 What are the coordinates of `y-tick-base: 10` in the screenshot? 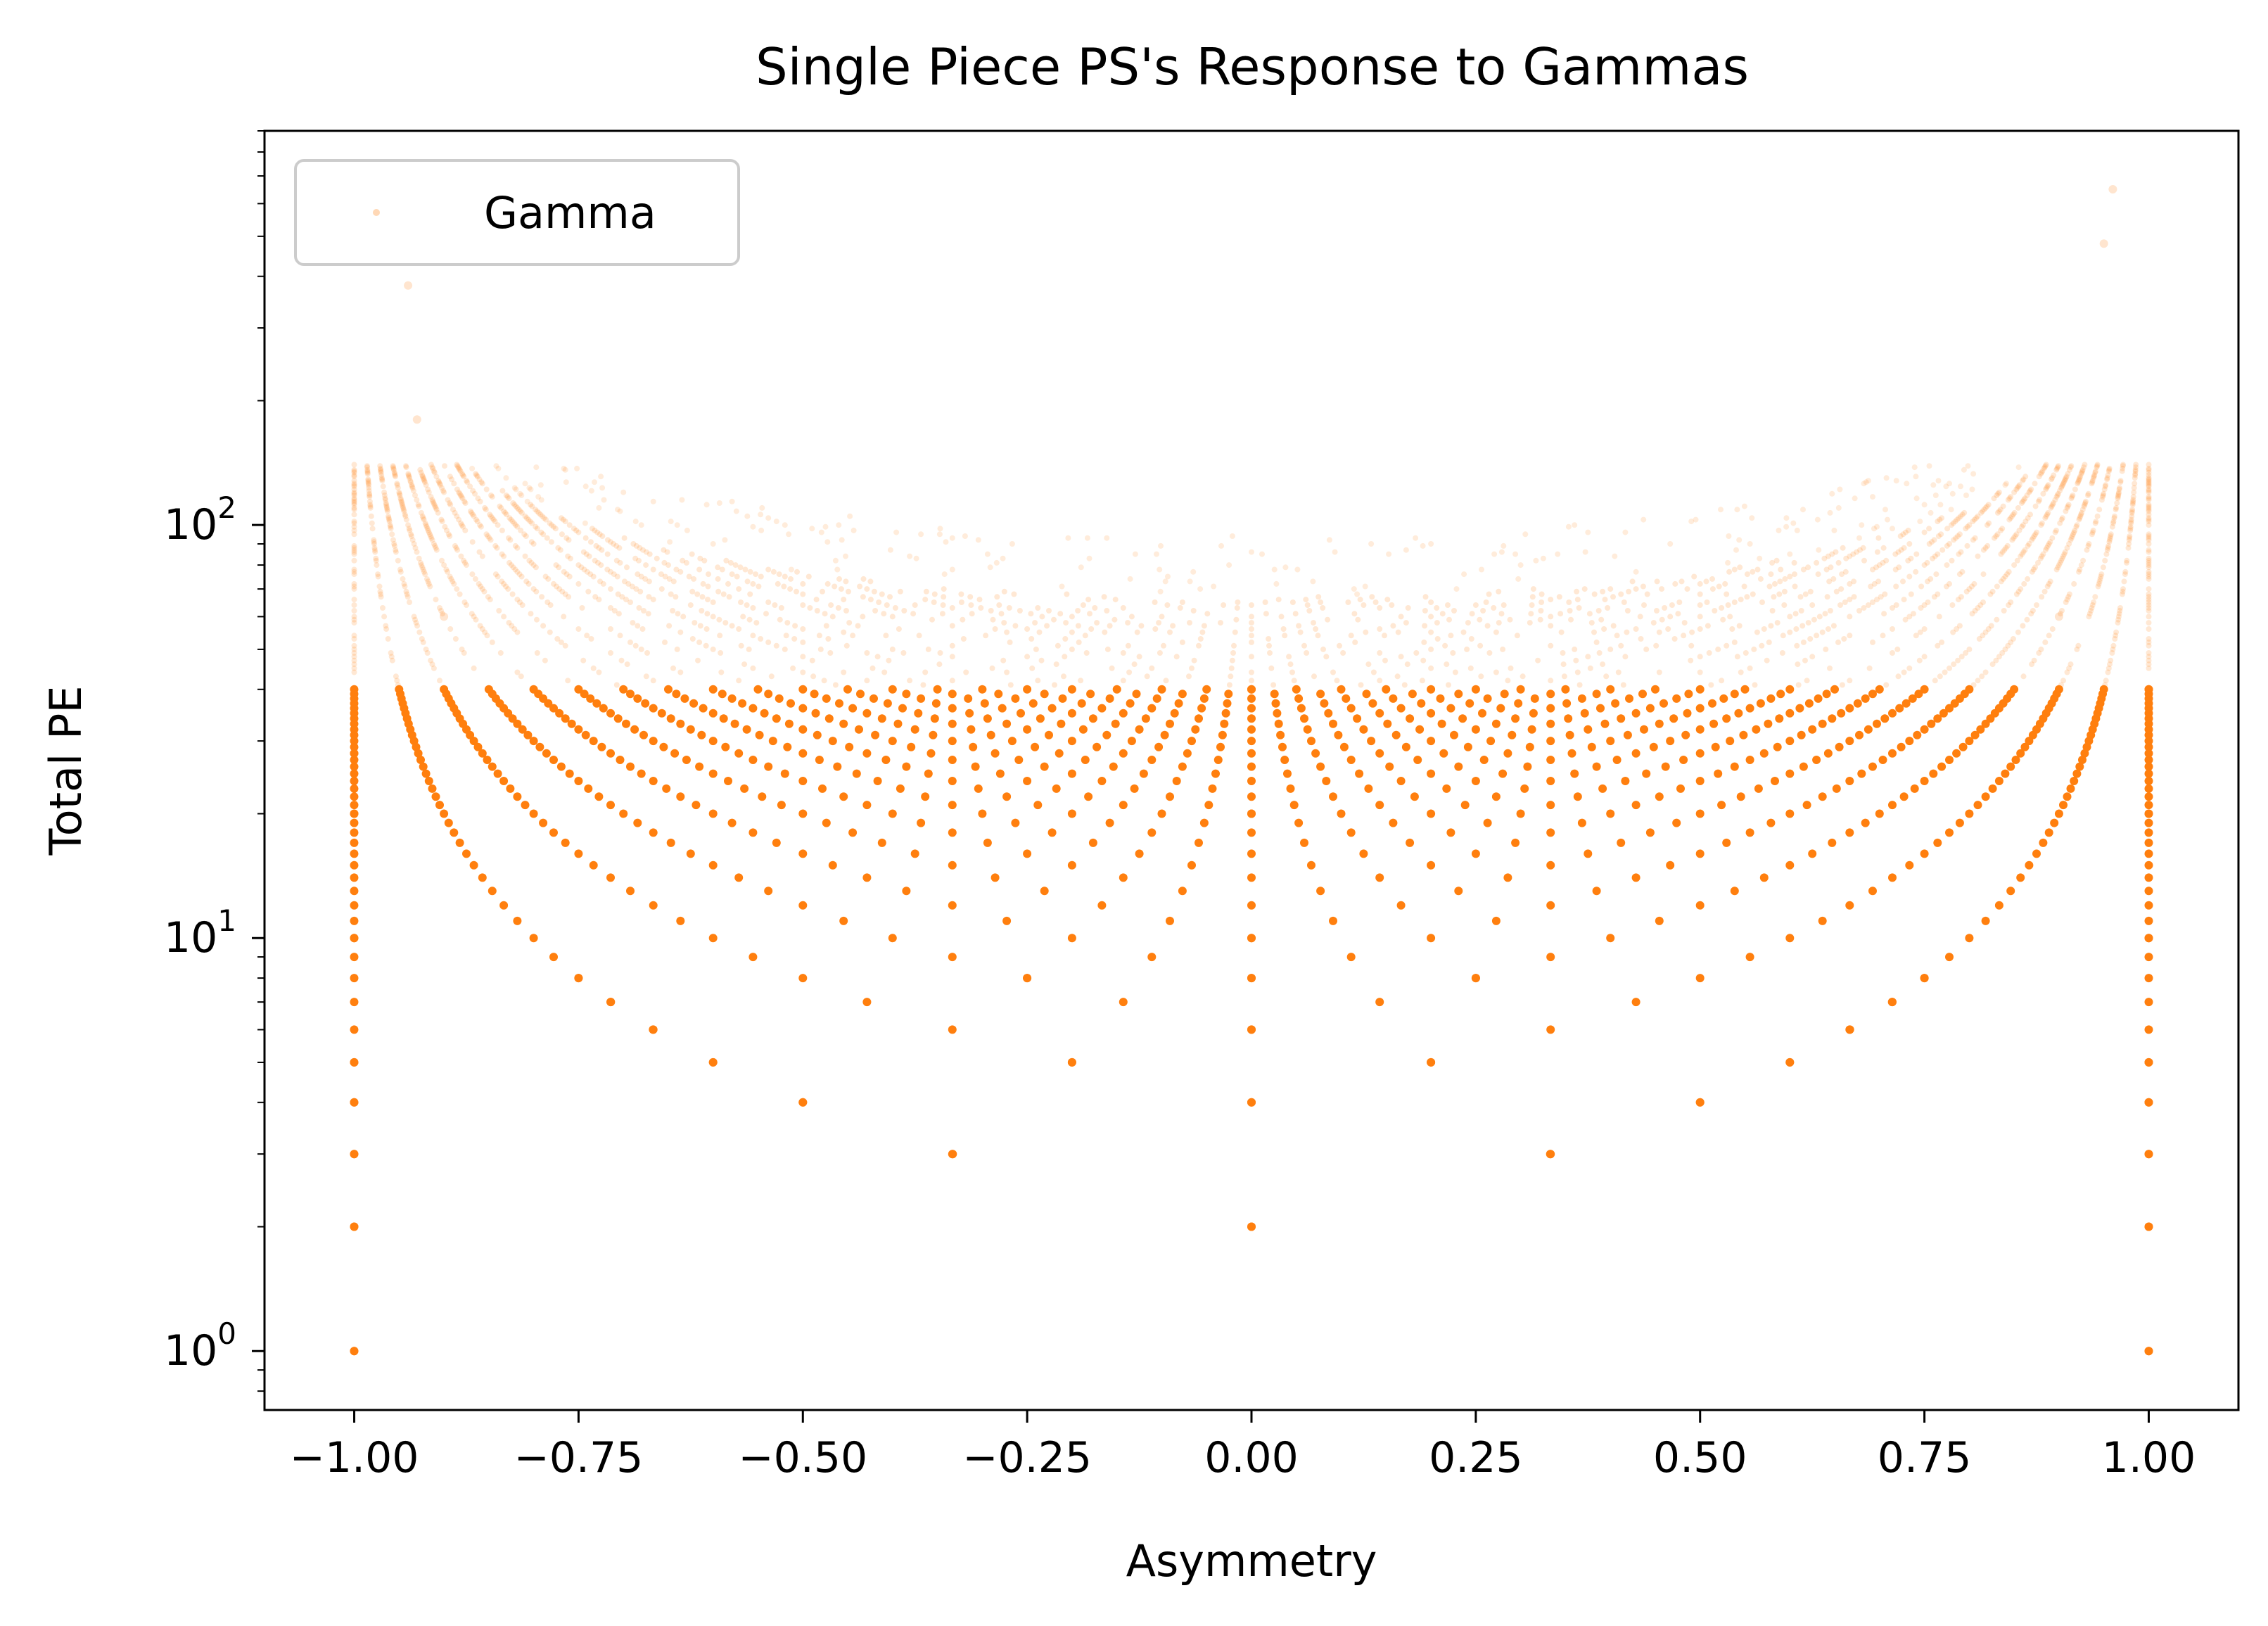 It's located at (191, 1351).